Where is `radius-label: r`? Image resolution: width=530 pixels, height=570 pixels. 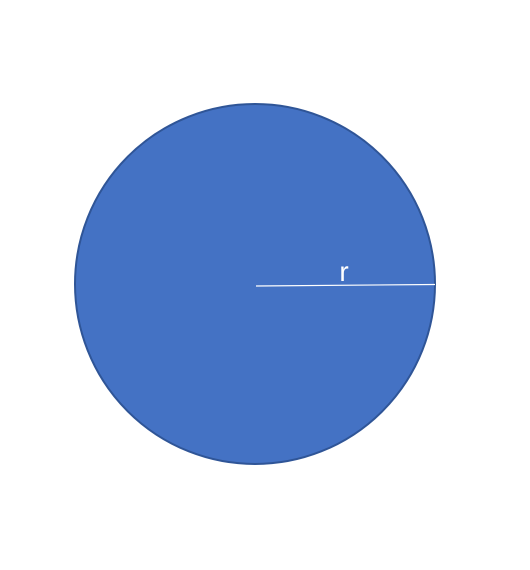
radius-label: r is located at coordinates (343, 271).